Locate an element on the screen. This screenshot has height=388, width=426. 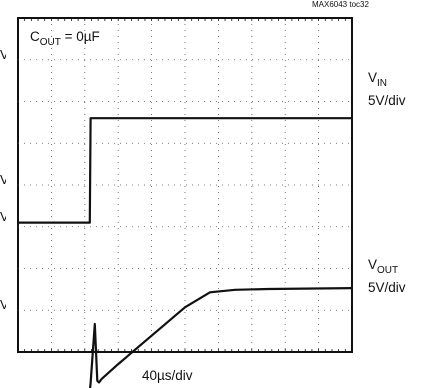
time-scale-label: 40µs/div is located at coordinates (167, 375).